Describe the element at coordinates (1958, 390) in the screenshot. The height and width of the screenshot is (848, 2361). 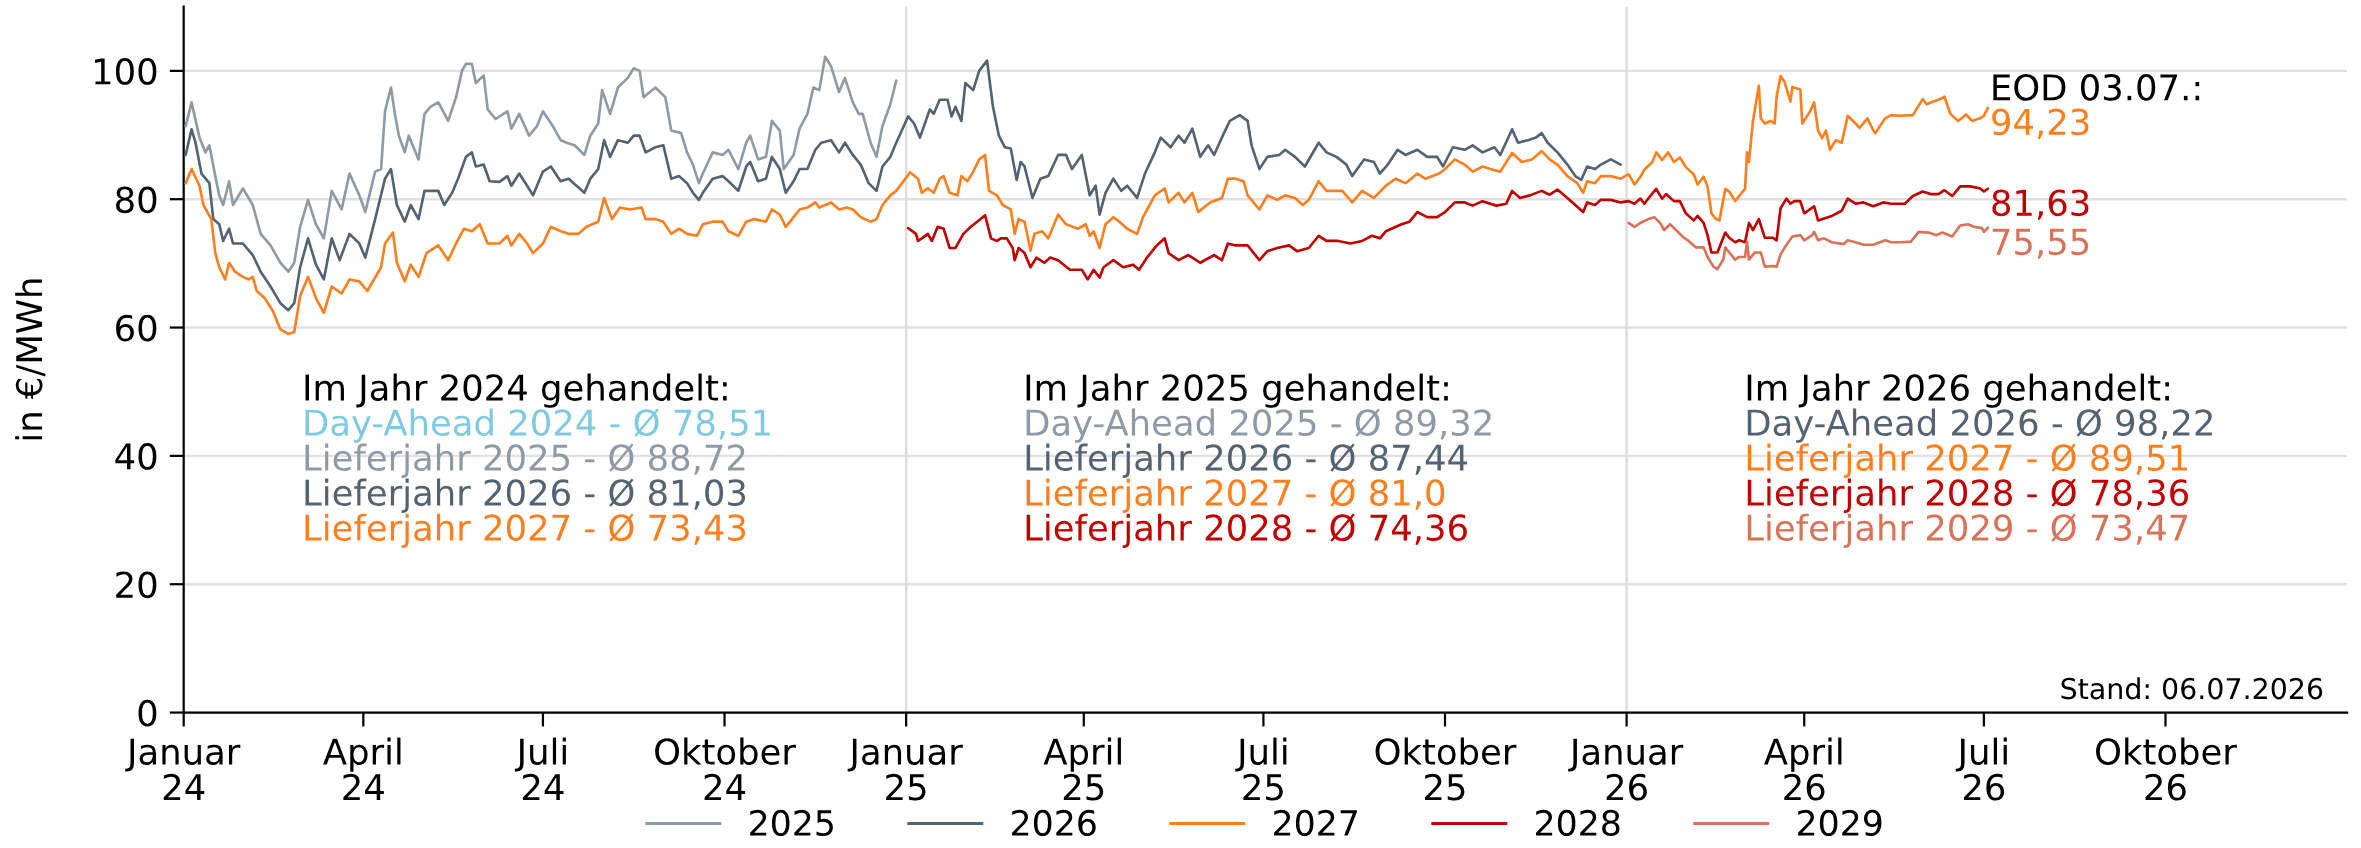
I see `annotation: Im Jahr 2026 gehandelt:` at that location.